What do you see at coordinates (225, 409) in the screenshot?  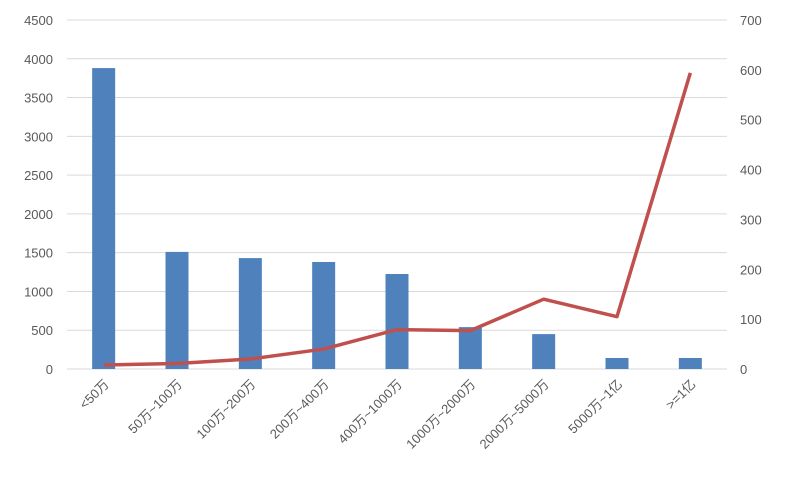 I see `x-tick-label: 100万~200万` at bounding box center [225, 409].